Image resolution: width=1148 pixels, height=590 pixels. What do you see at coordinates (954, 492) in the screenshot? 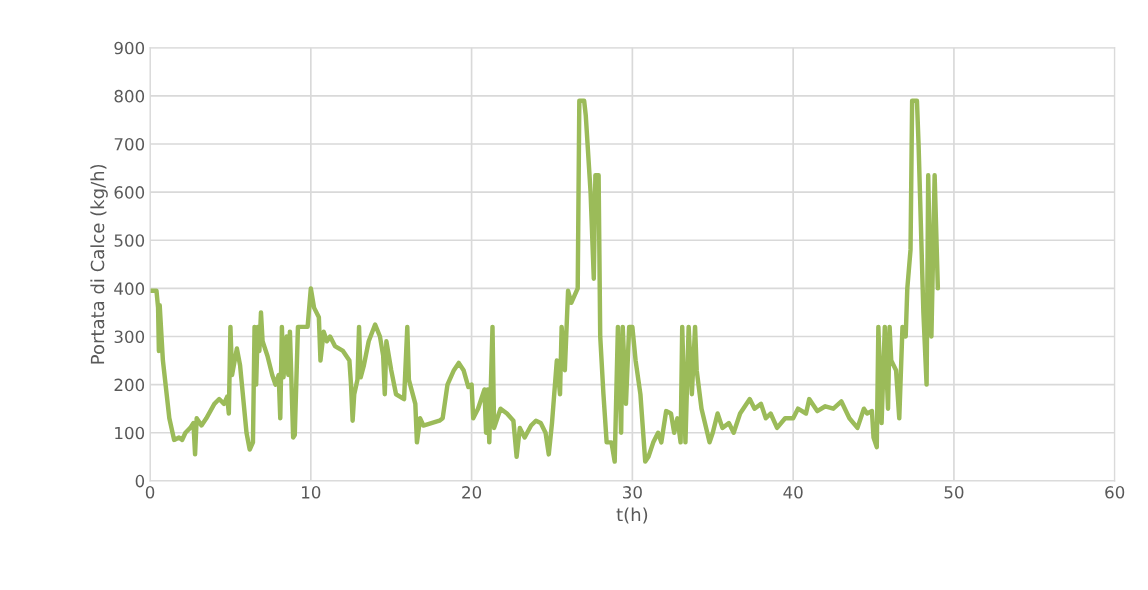
I see `x-tick-label: 50` at bounding box center [954, 492].